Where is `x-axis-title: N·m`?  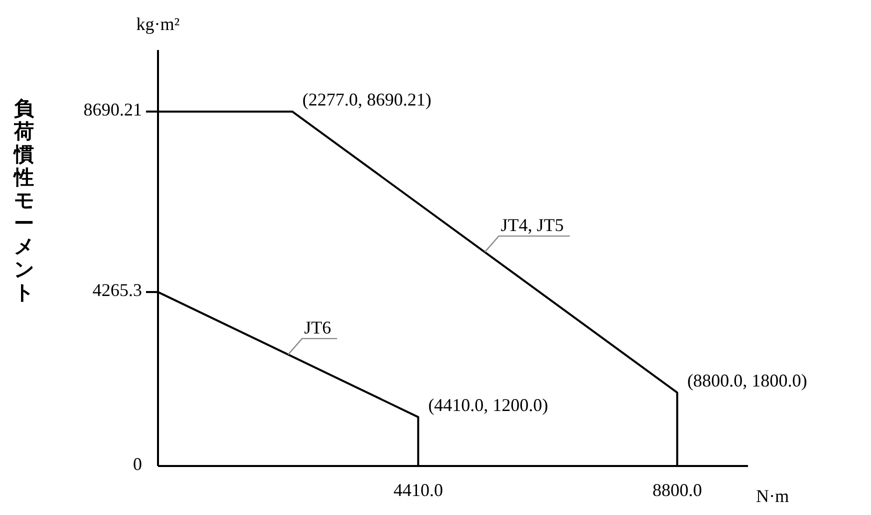
x-axis-title: N·m is located at coordinates (772, 496).